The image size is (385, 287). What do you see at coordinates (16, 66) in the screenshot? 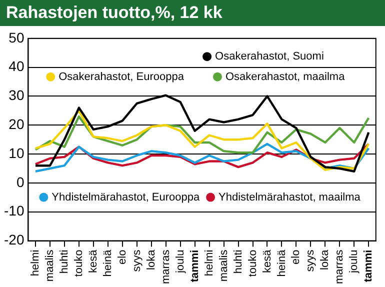
I see `y-tick-label: 40` at bounding box center [16, 66].